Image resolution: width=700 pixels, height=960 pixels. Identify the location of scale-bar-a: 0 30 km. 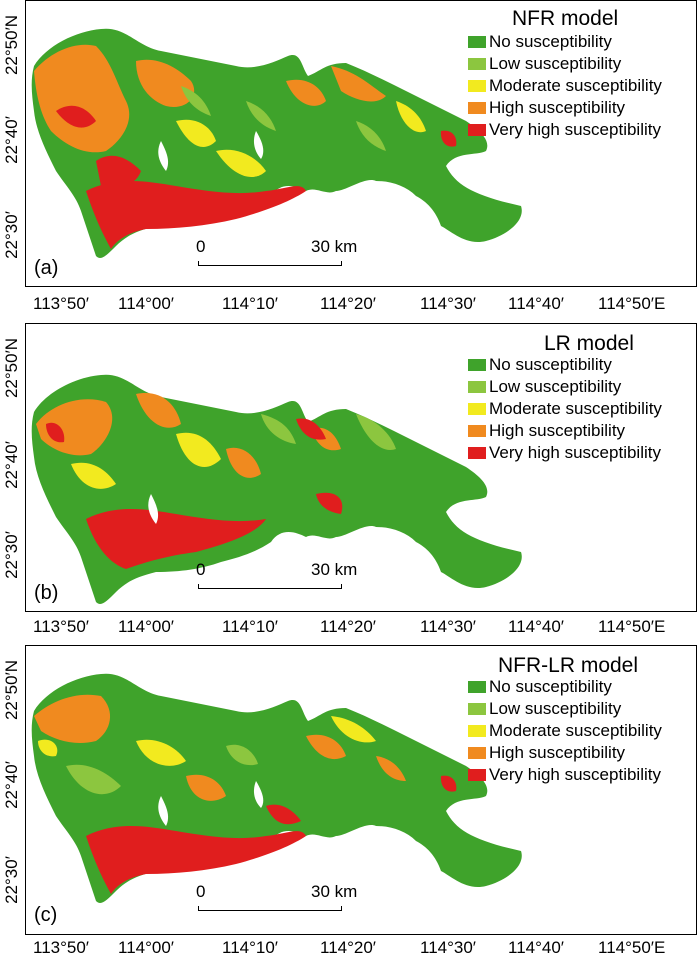
(276, 252).